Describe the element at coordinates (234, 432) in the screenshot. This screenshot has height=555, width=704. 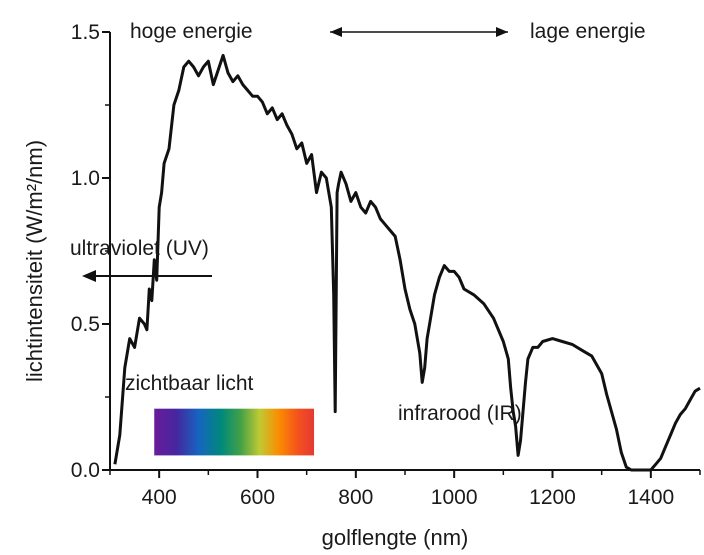
I see `visible-spectrum-band` at that location.